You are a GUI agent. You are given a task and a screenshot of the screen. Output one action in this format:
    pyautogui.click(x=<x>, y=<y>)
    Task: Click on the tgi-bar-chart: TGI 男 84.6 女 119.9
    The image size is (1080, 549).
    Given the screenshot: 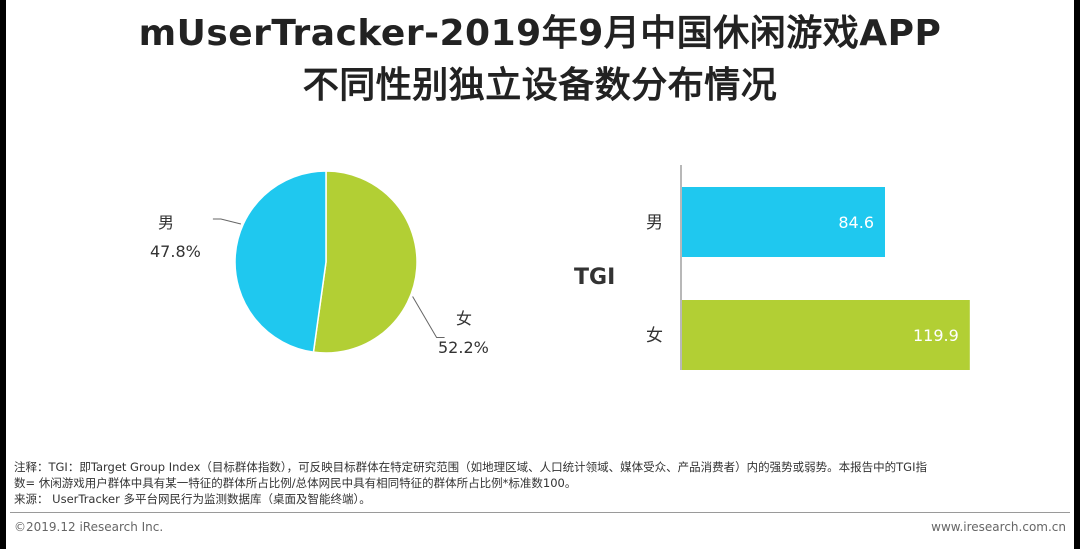 What is the action you would take?
    pyautogui.click(x=772, y=267)
    